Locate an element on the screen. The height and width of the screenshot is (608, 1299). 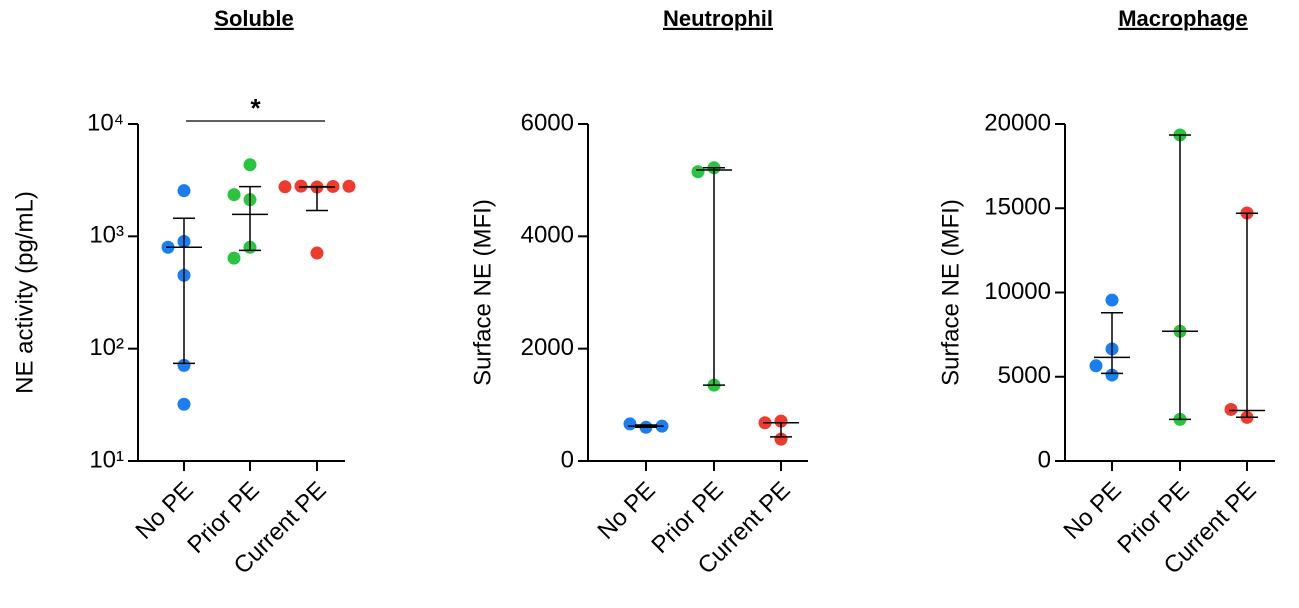
y-tick-label: 10000 is located at coordinates (1017, 291).